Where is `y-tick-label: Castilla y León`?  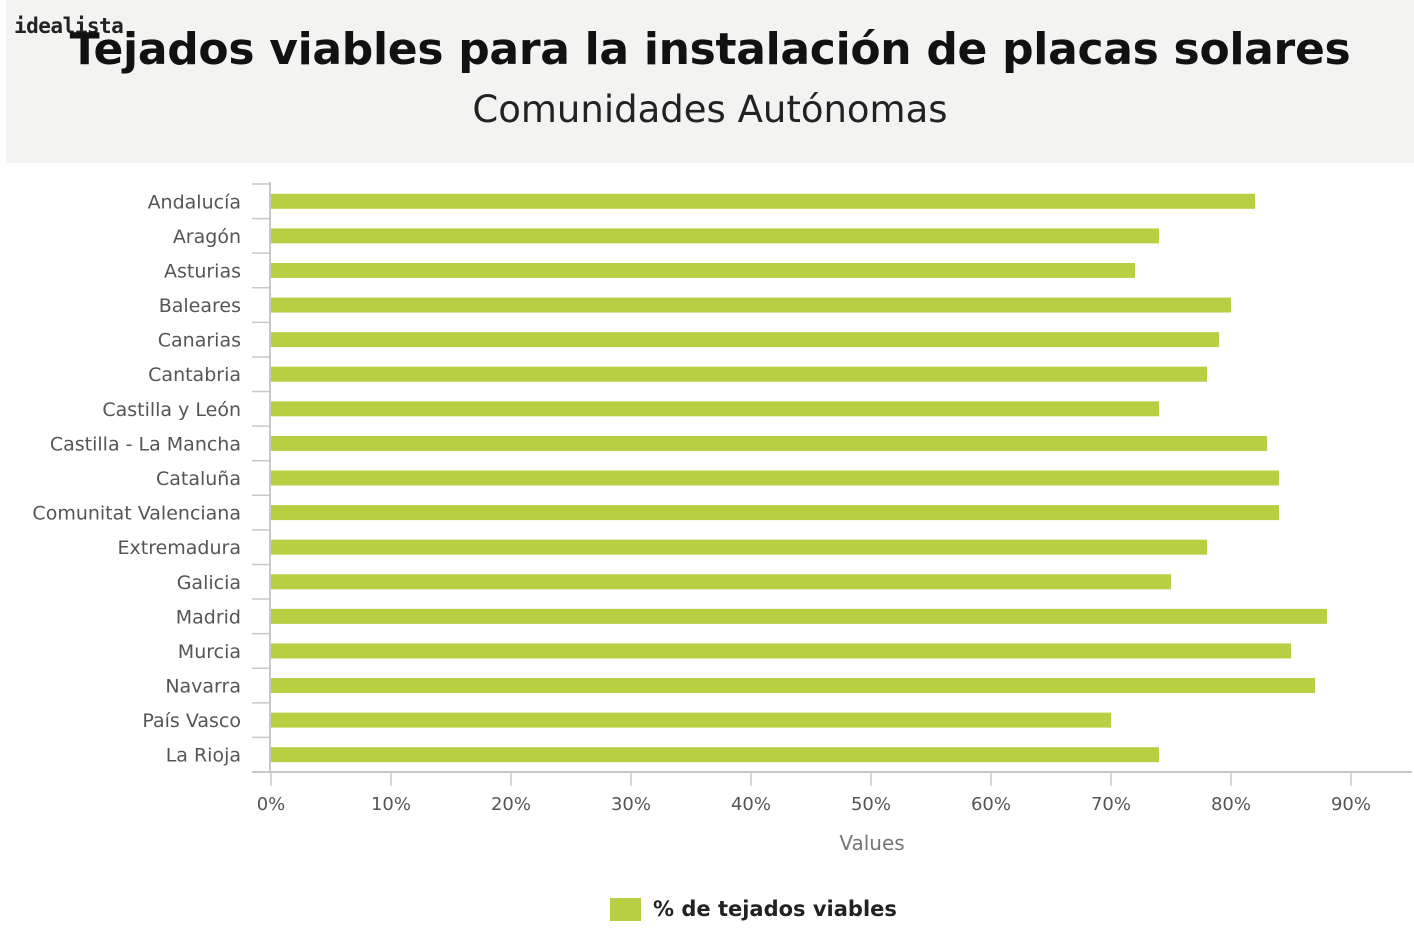 y-tick-label: Castilla y León is located at coordinates (171, 410).